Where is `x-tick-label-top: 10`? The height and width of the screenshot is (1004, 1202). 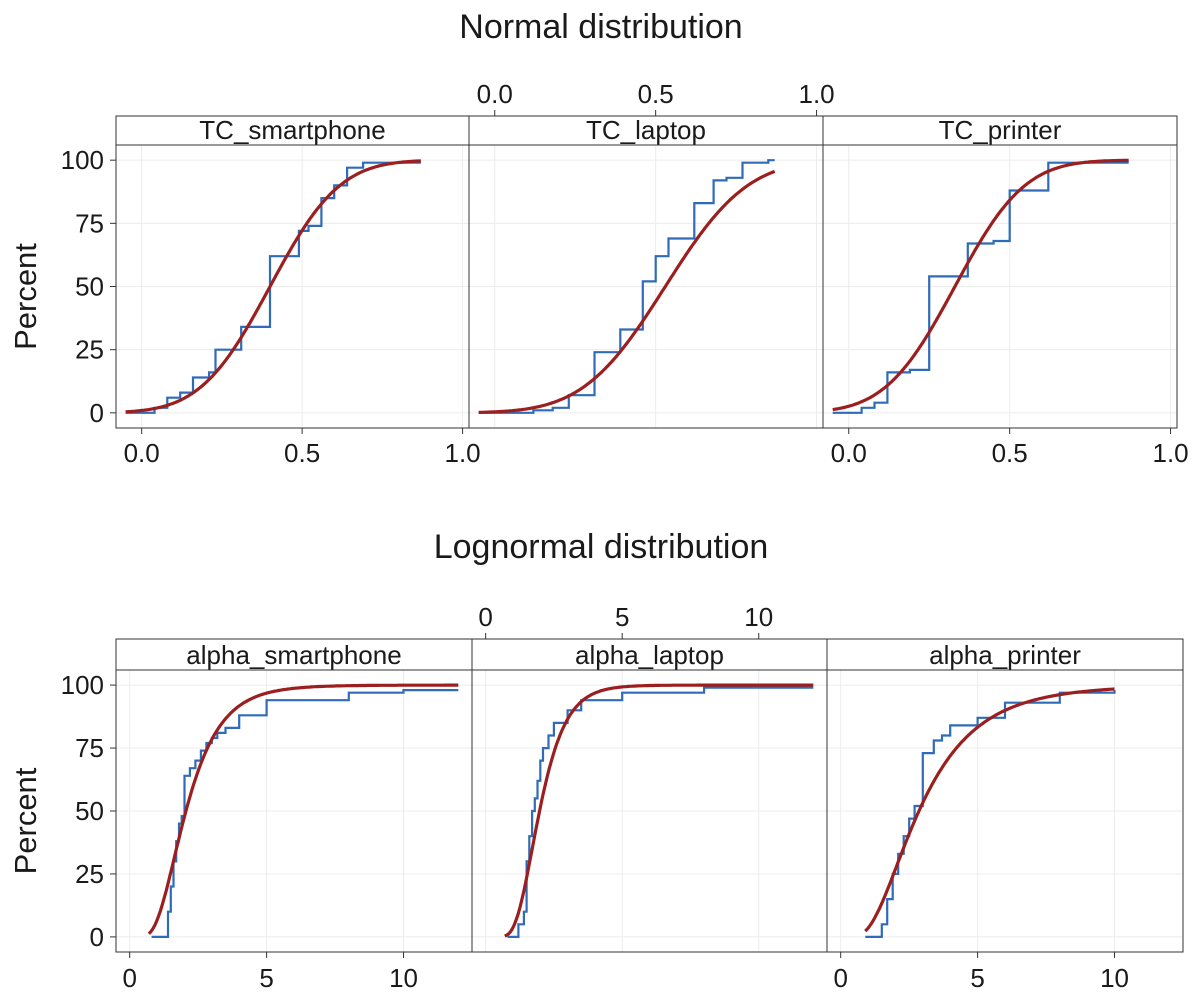
x-tick-label-top: 10 is located at coordinates (758, 617).